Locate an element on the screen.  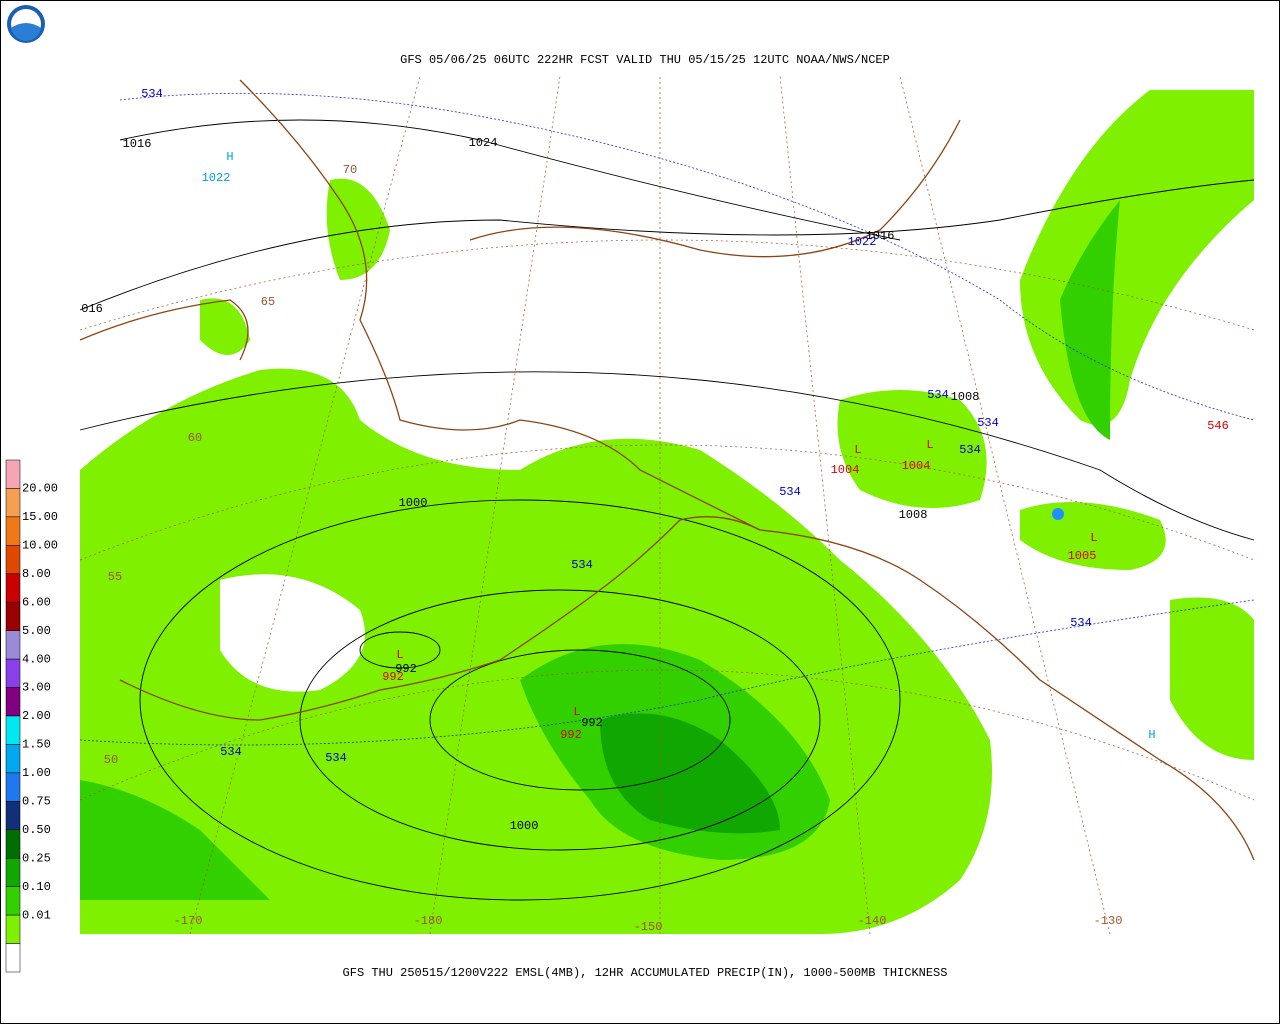
colorbar-label: 8.00 is located at coordinates (36, 574).